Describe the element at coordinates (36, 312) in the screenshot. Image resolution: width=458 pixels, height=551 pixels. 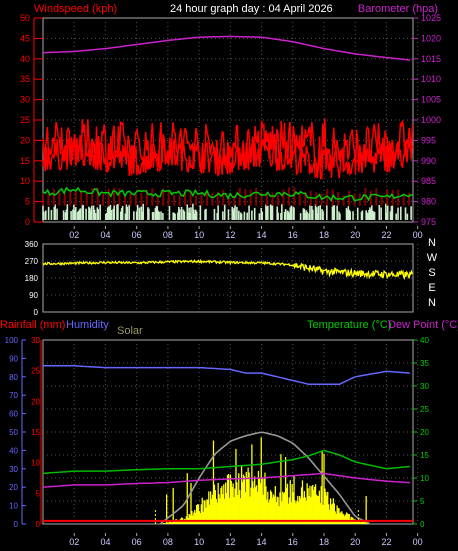
I see `direction-tick-label: 0` at that location.